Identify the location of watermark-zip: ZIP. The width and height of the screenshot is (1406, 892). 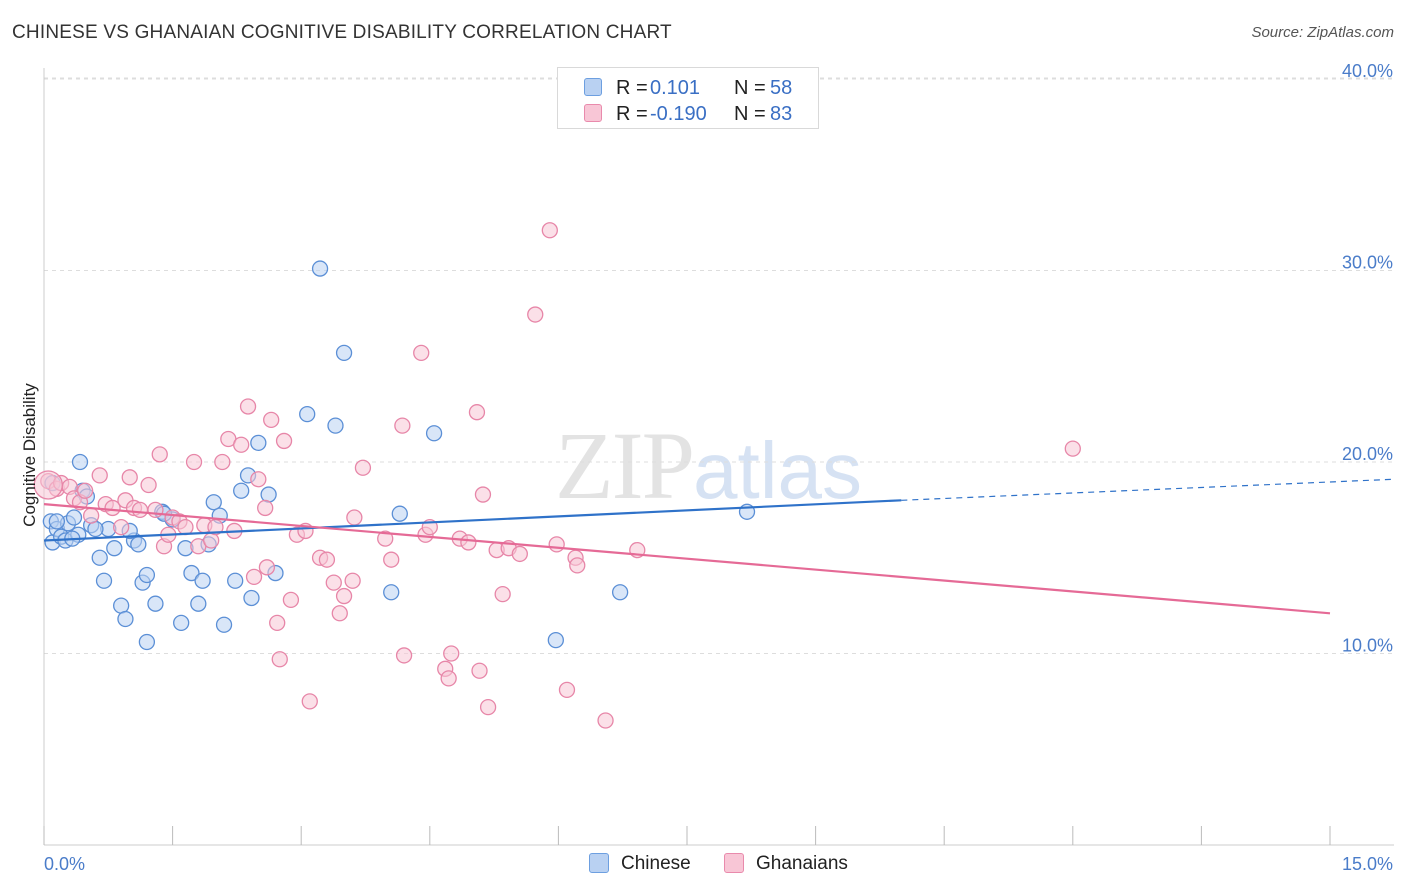
(625, 465).